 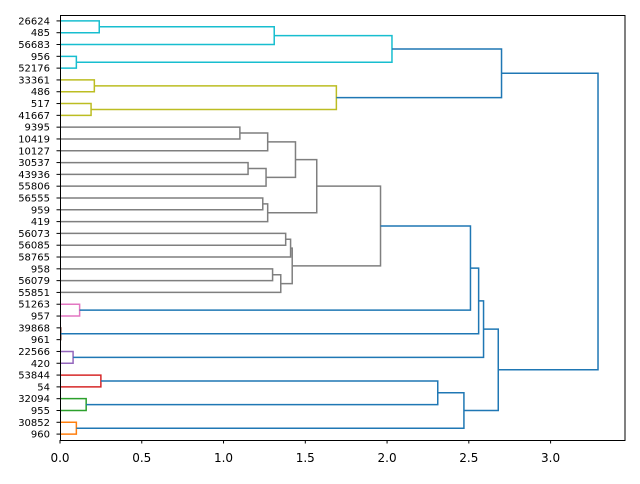 I want to click on x-tick-label: 2.0, so click(x=387, y=458).